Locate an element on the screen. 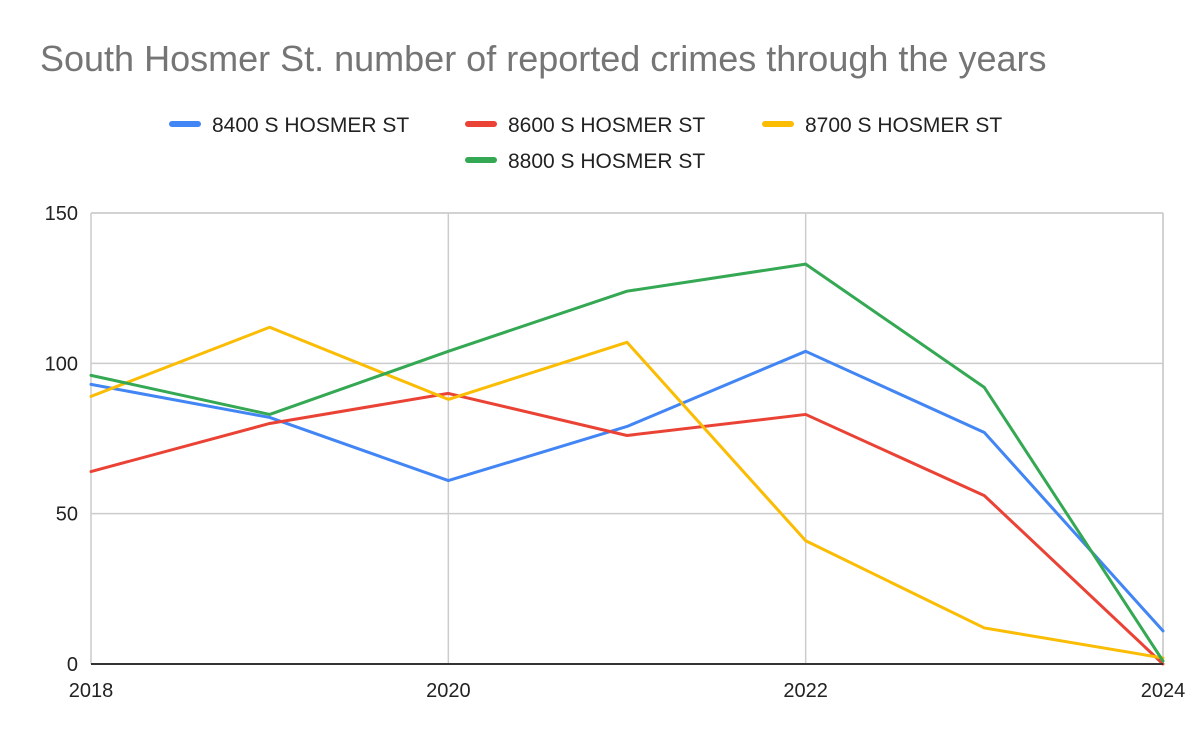  x-tick-label: 2018 is located at coordinates (91, 691).